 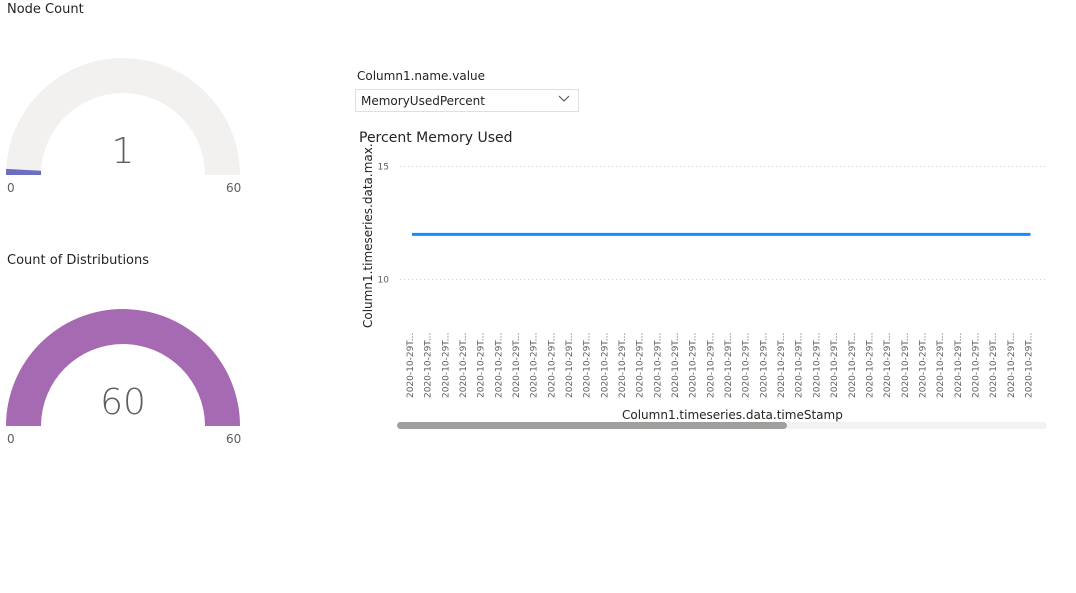 What do you see at coordinates (234, 188) in the screenshot?
I see `node-count-max: 60` at bounding box center [234, 188].